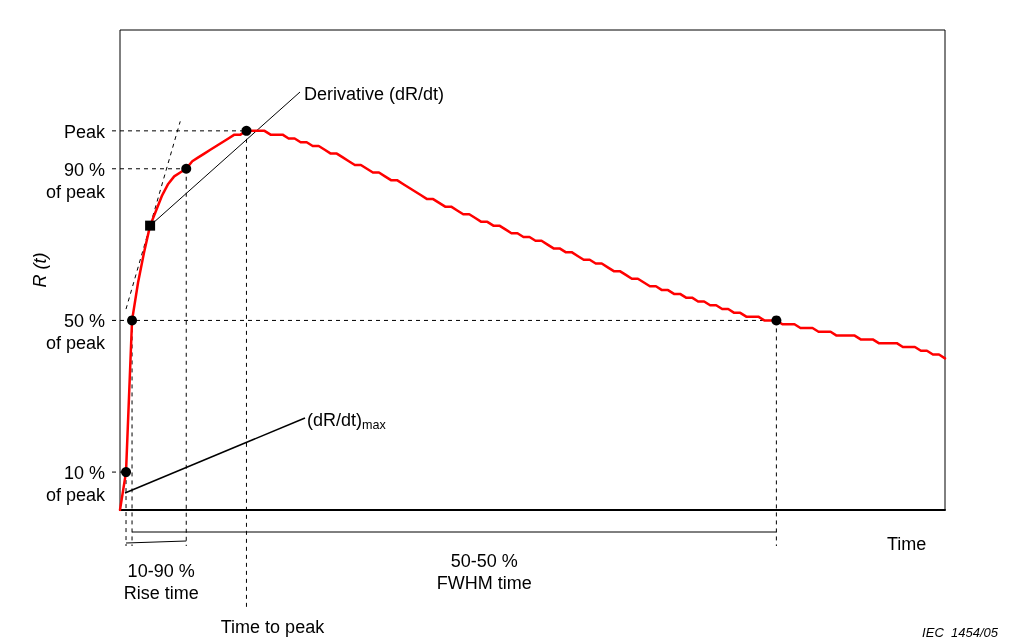  Describe the element at coordinates (84, 131) in the screenshot. I see `ref-line-label: Peak` at that location.